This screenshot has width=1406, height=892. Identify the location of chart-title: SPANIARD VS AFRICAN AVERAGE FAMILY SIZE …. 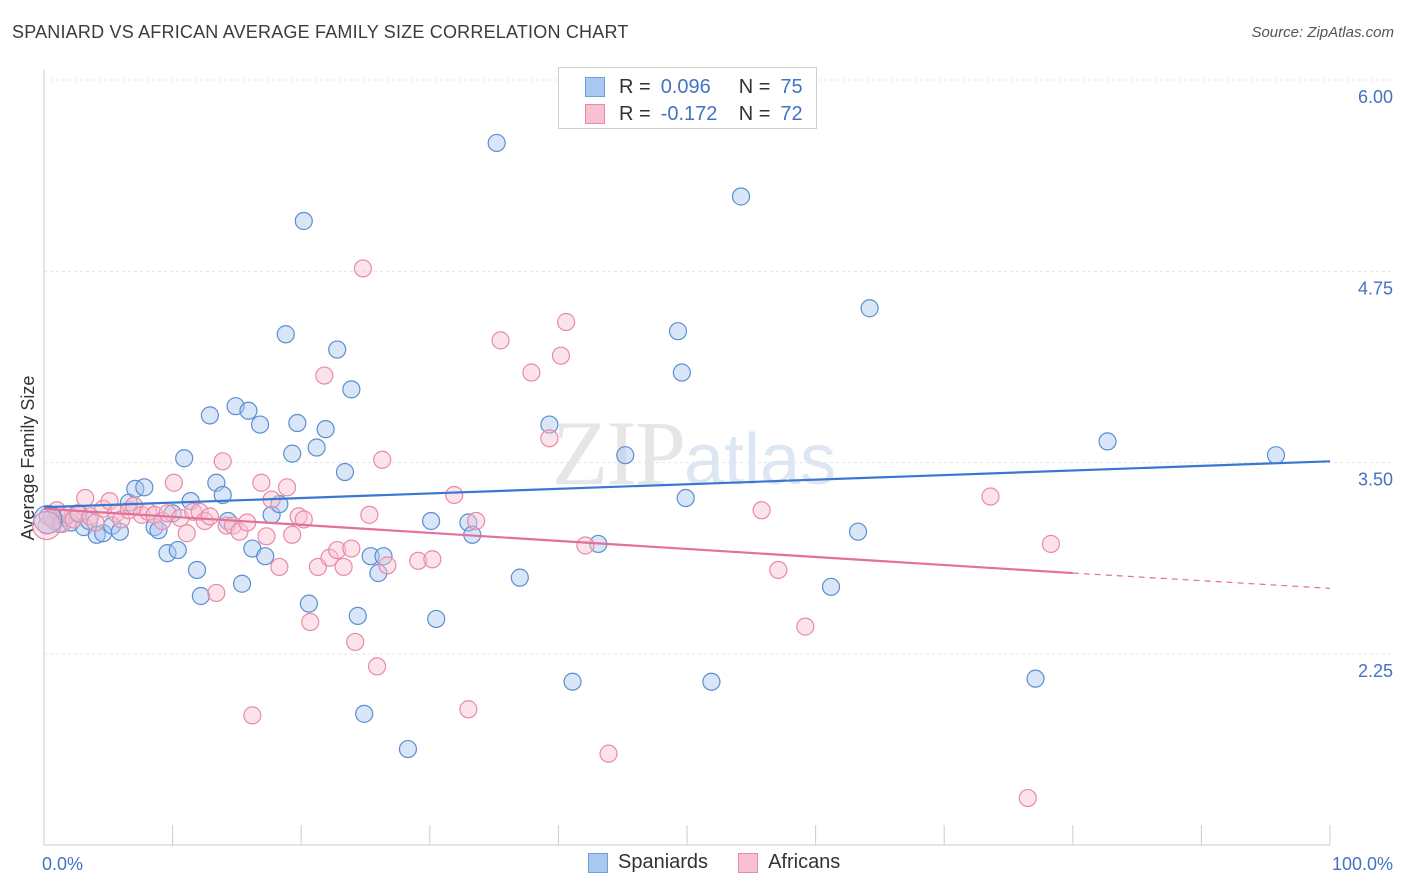
(320, 32).